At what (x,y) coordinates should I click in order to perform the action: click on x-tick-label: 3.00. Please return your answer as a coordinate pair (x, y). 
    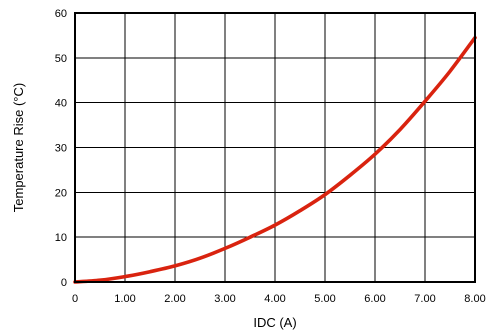
    Looking at the image, I should click on (224, 299).